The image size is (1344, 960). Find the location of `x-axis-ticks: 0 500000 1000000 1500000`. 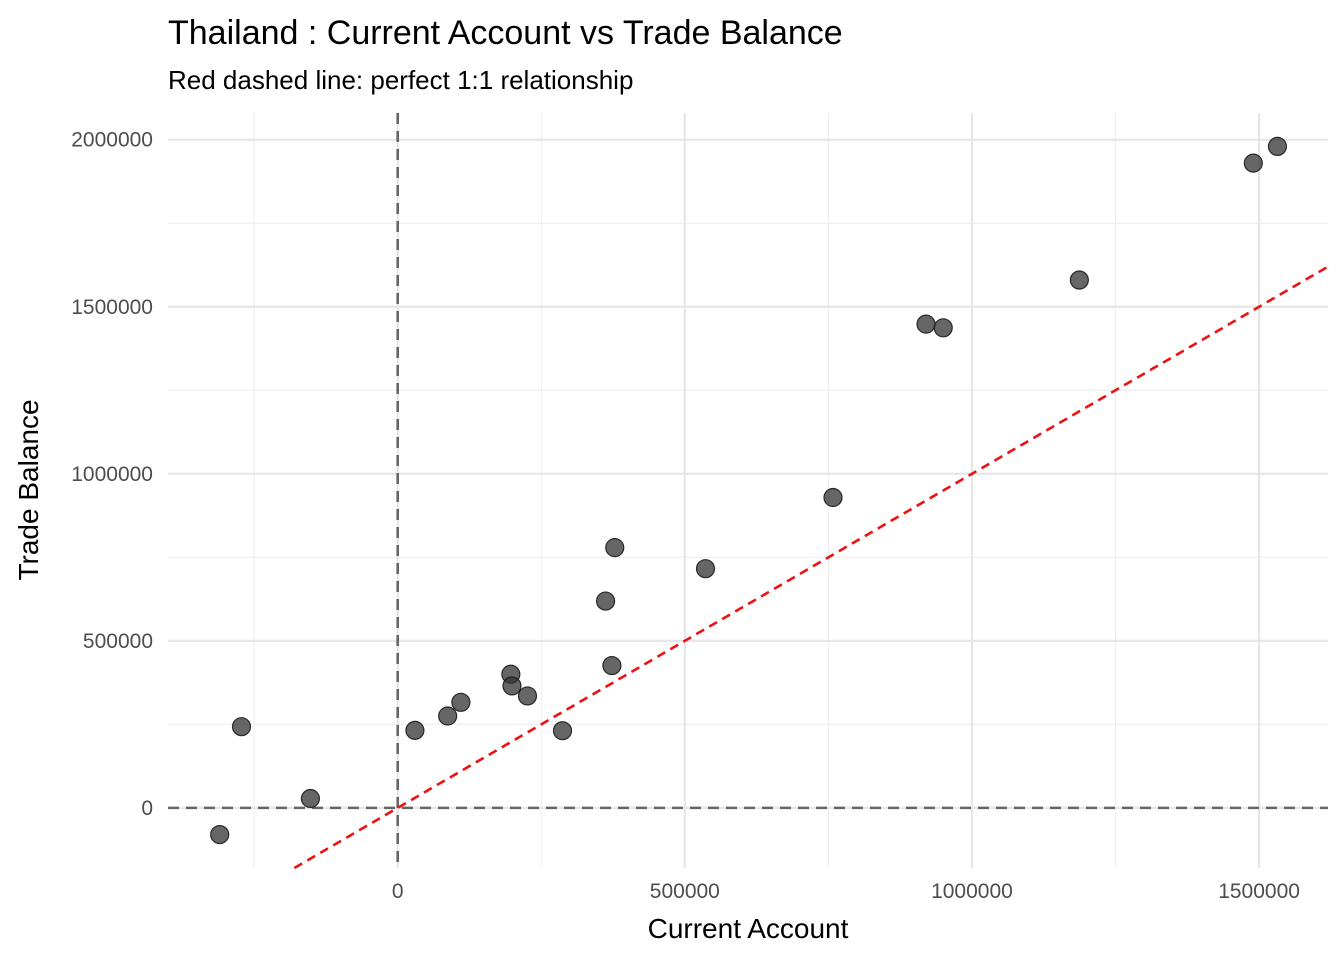

x-axis-ticks: 0 500000 1000000 1500000 is located at coordinates (846, 891).